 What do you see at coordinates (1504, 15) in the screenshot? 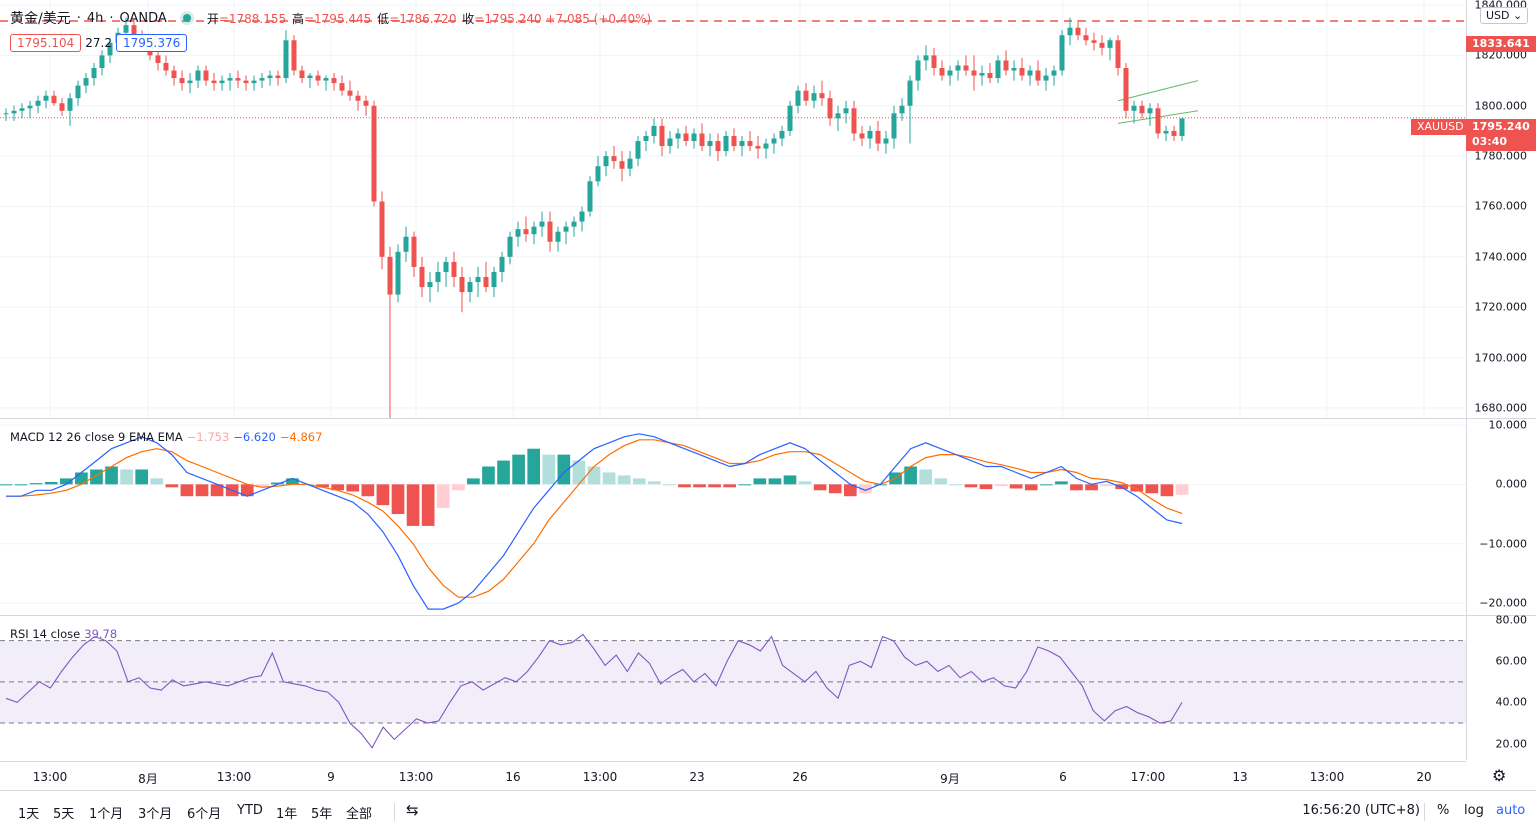
I see `currency-select: USD ⌄` at bounding box center [1504, 15].